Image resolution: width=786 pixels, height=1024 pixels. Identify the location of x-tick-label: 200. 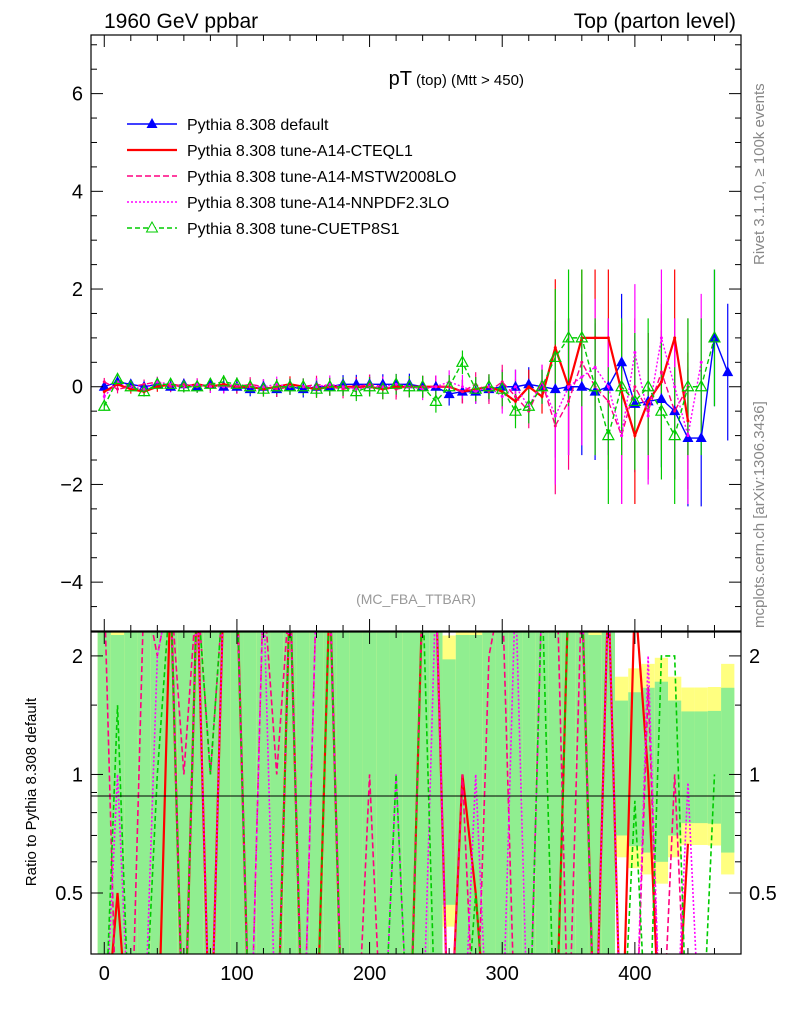
(369, 974).